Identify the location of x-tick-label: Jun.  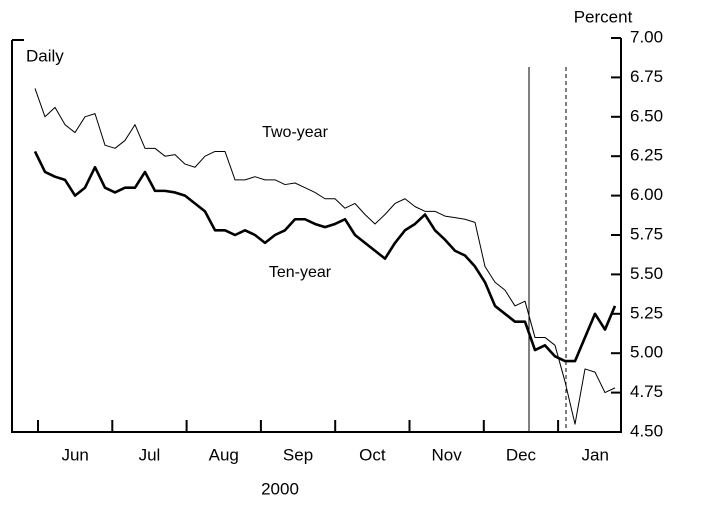
(74, 454).